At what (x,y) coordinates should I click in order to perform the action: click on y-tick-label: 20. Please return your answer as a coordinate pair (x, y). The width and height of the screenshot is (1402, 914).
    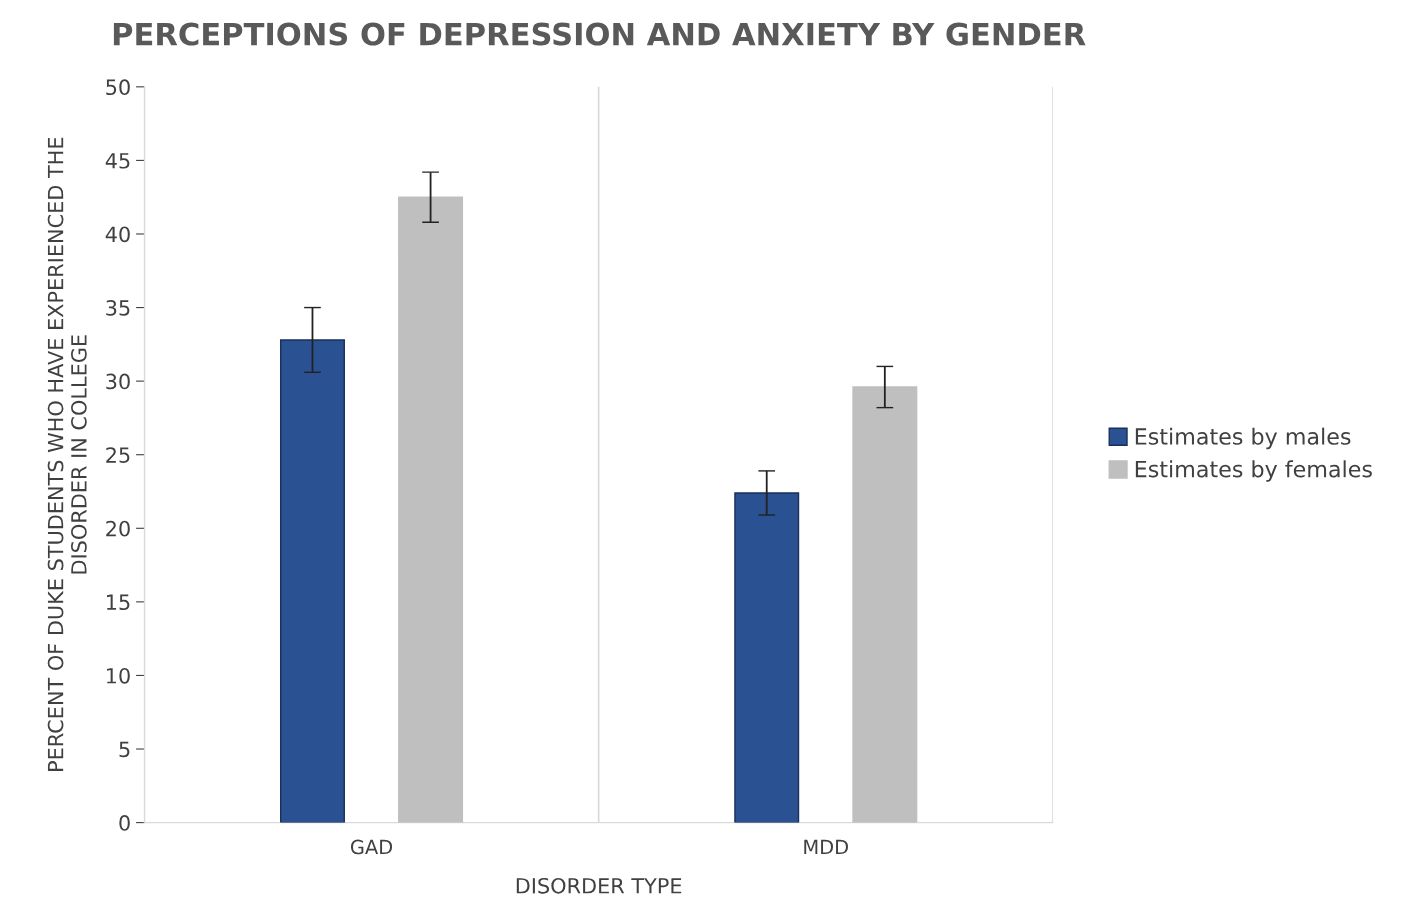
    Looking at the image, I should click on (118, 528).